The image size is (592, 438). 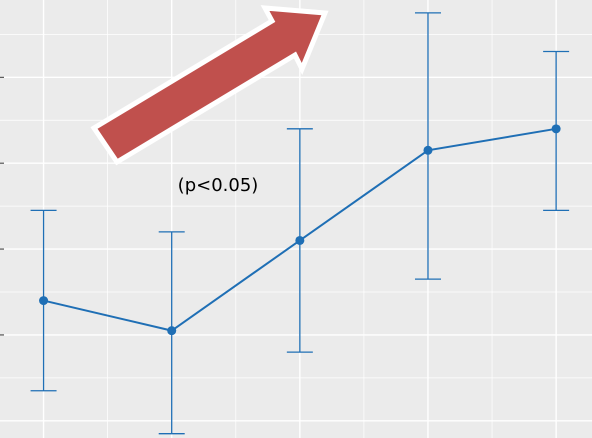 I want to click on trend-arrow-shape, so click(x=209, y=85).